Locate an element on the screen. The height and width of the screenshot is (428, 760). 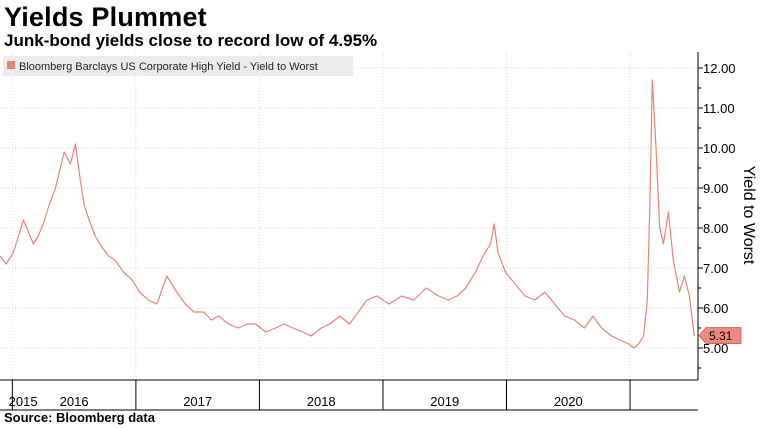
legend-box is located at coordinates (178, 66).